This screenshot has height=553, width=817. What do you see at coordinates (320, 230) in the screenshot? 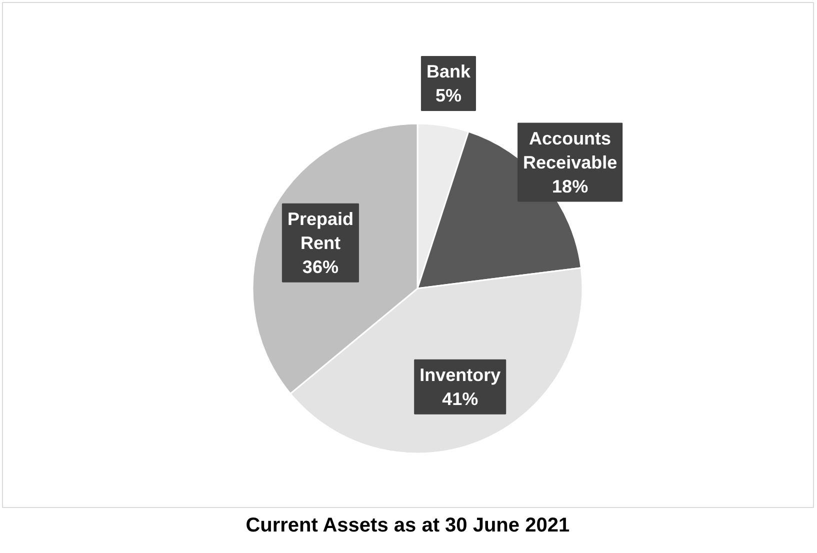
I see `slice-label: Prepaid Rent` at bounding box center [320, 230].